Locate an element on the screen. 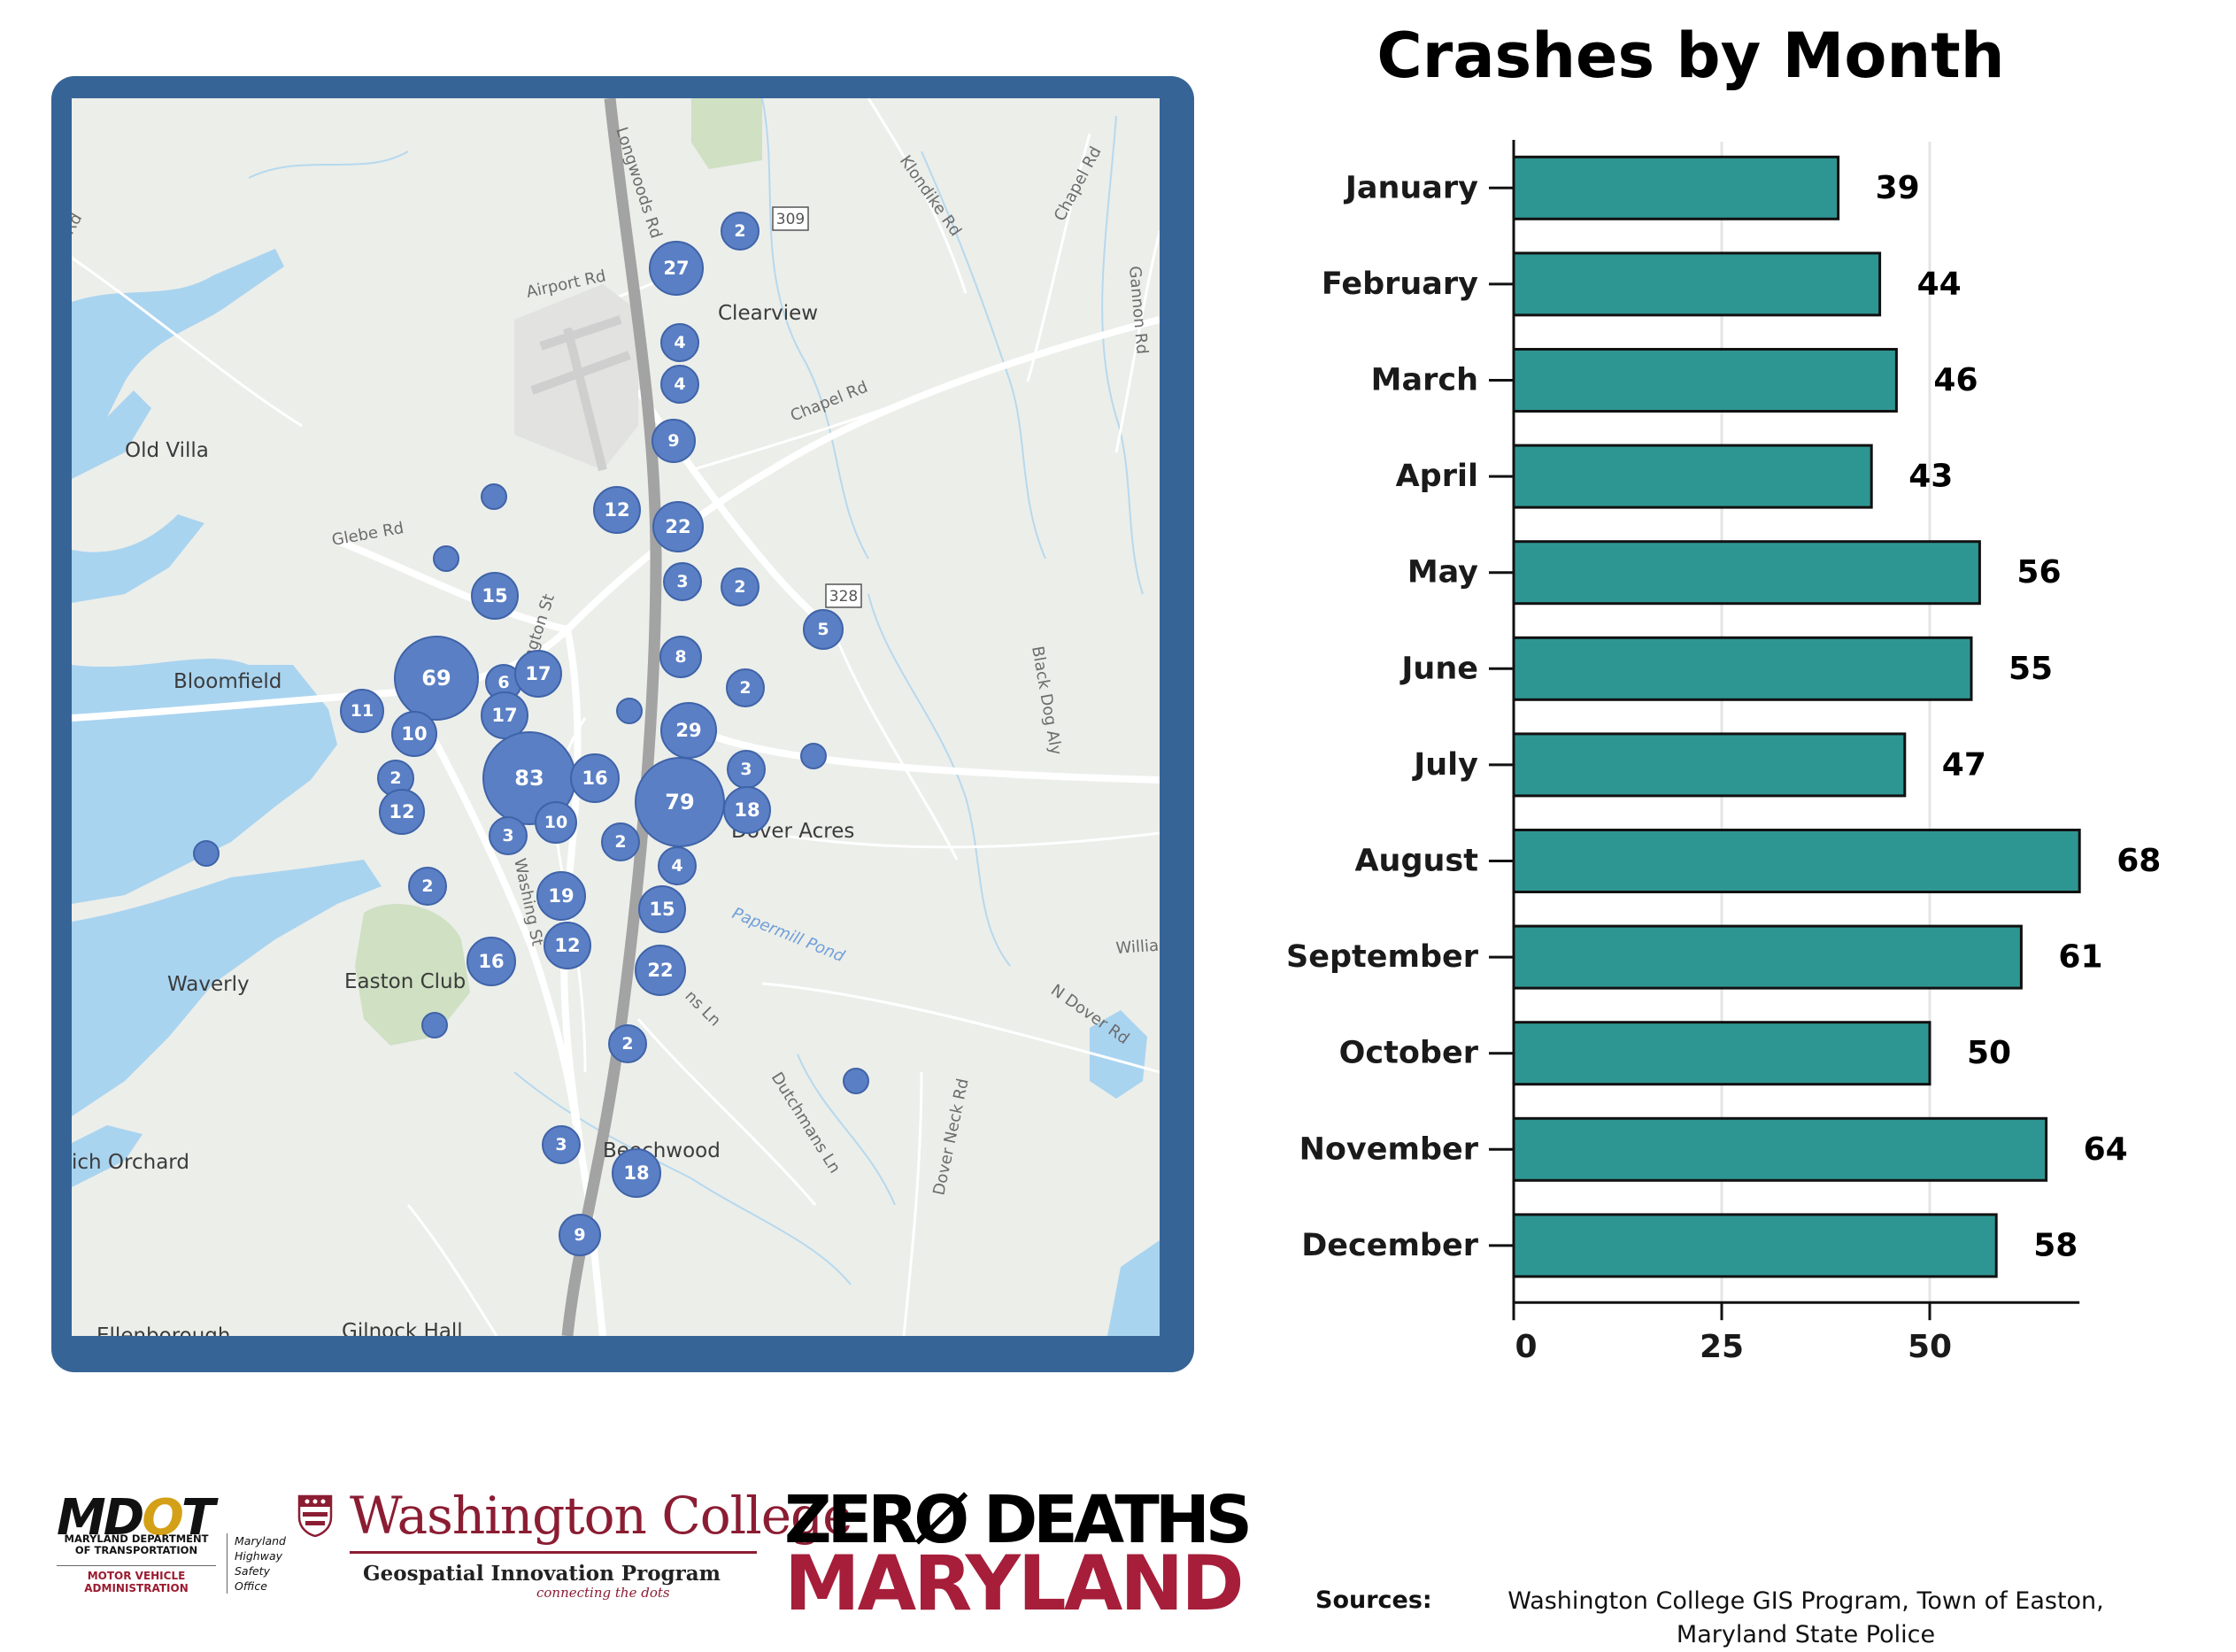 The height and width of the screenshot is (1652, 2236). chart-title: Crashes by Month is located at coordinates (1690, 55).